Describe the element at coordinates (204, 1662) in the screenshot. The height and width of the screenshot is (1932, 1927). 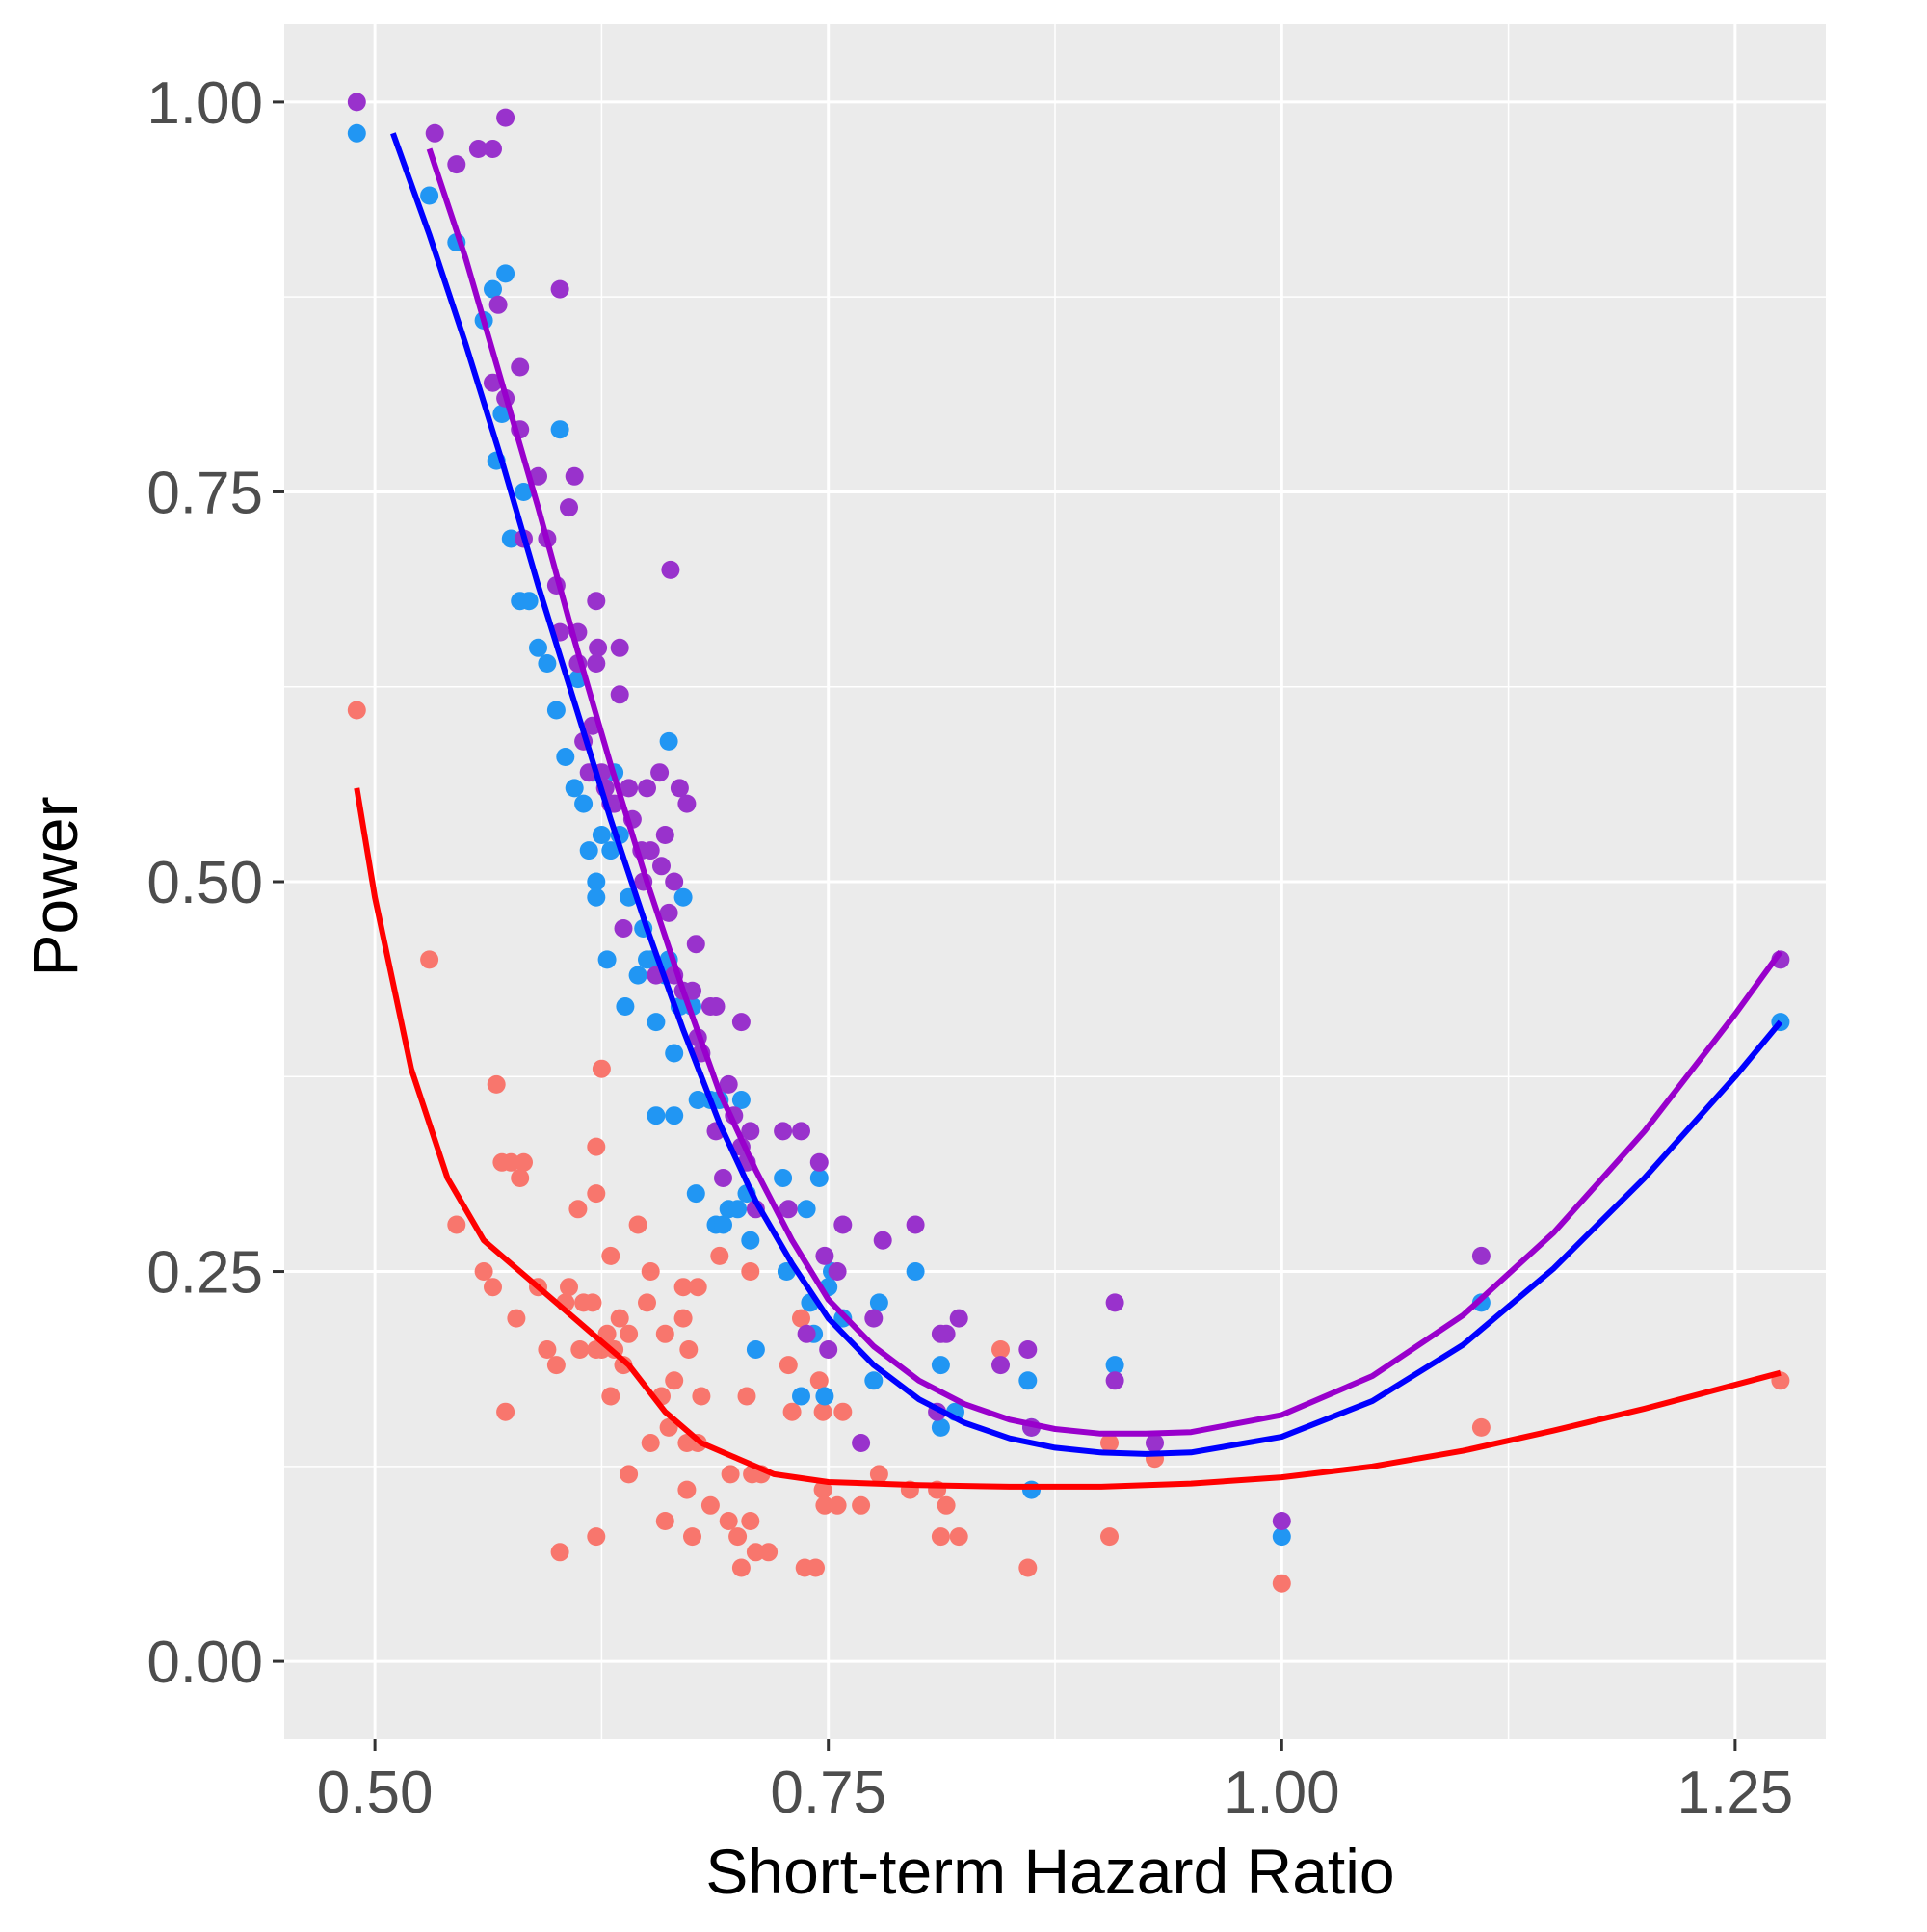
I see `y-tick-label: 0.00` at that location.